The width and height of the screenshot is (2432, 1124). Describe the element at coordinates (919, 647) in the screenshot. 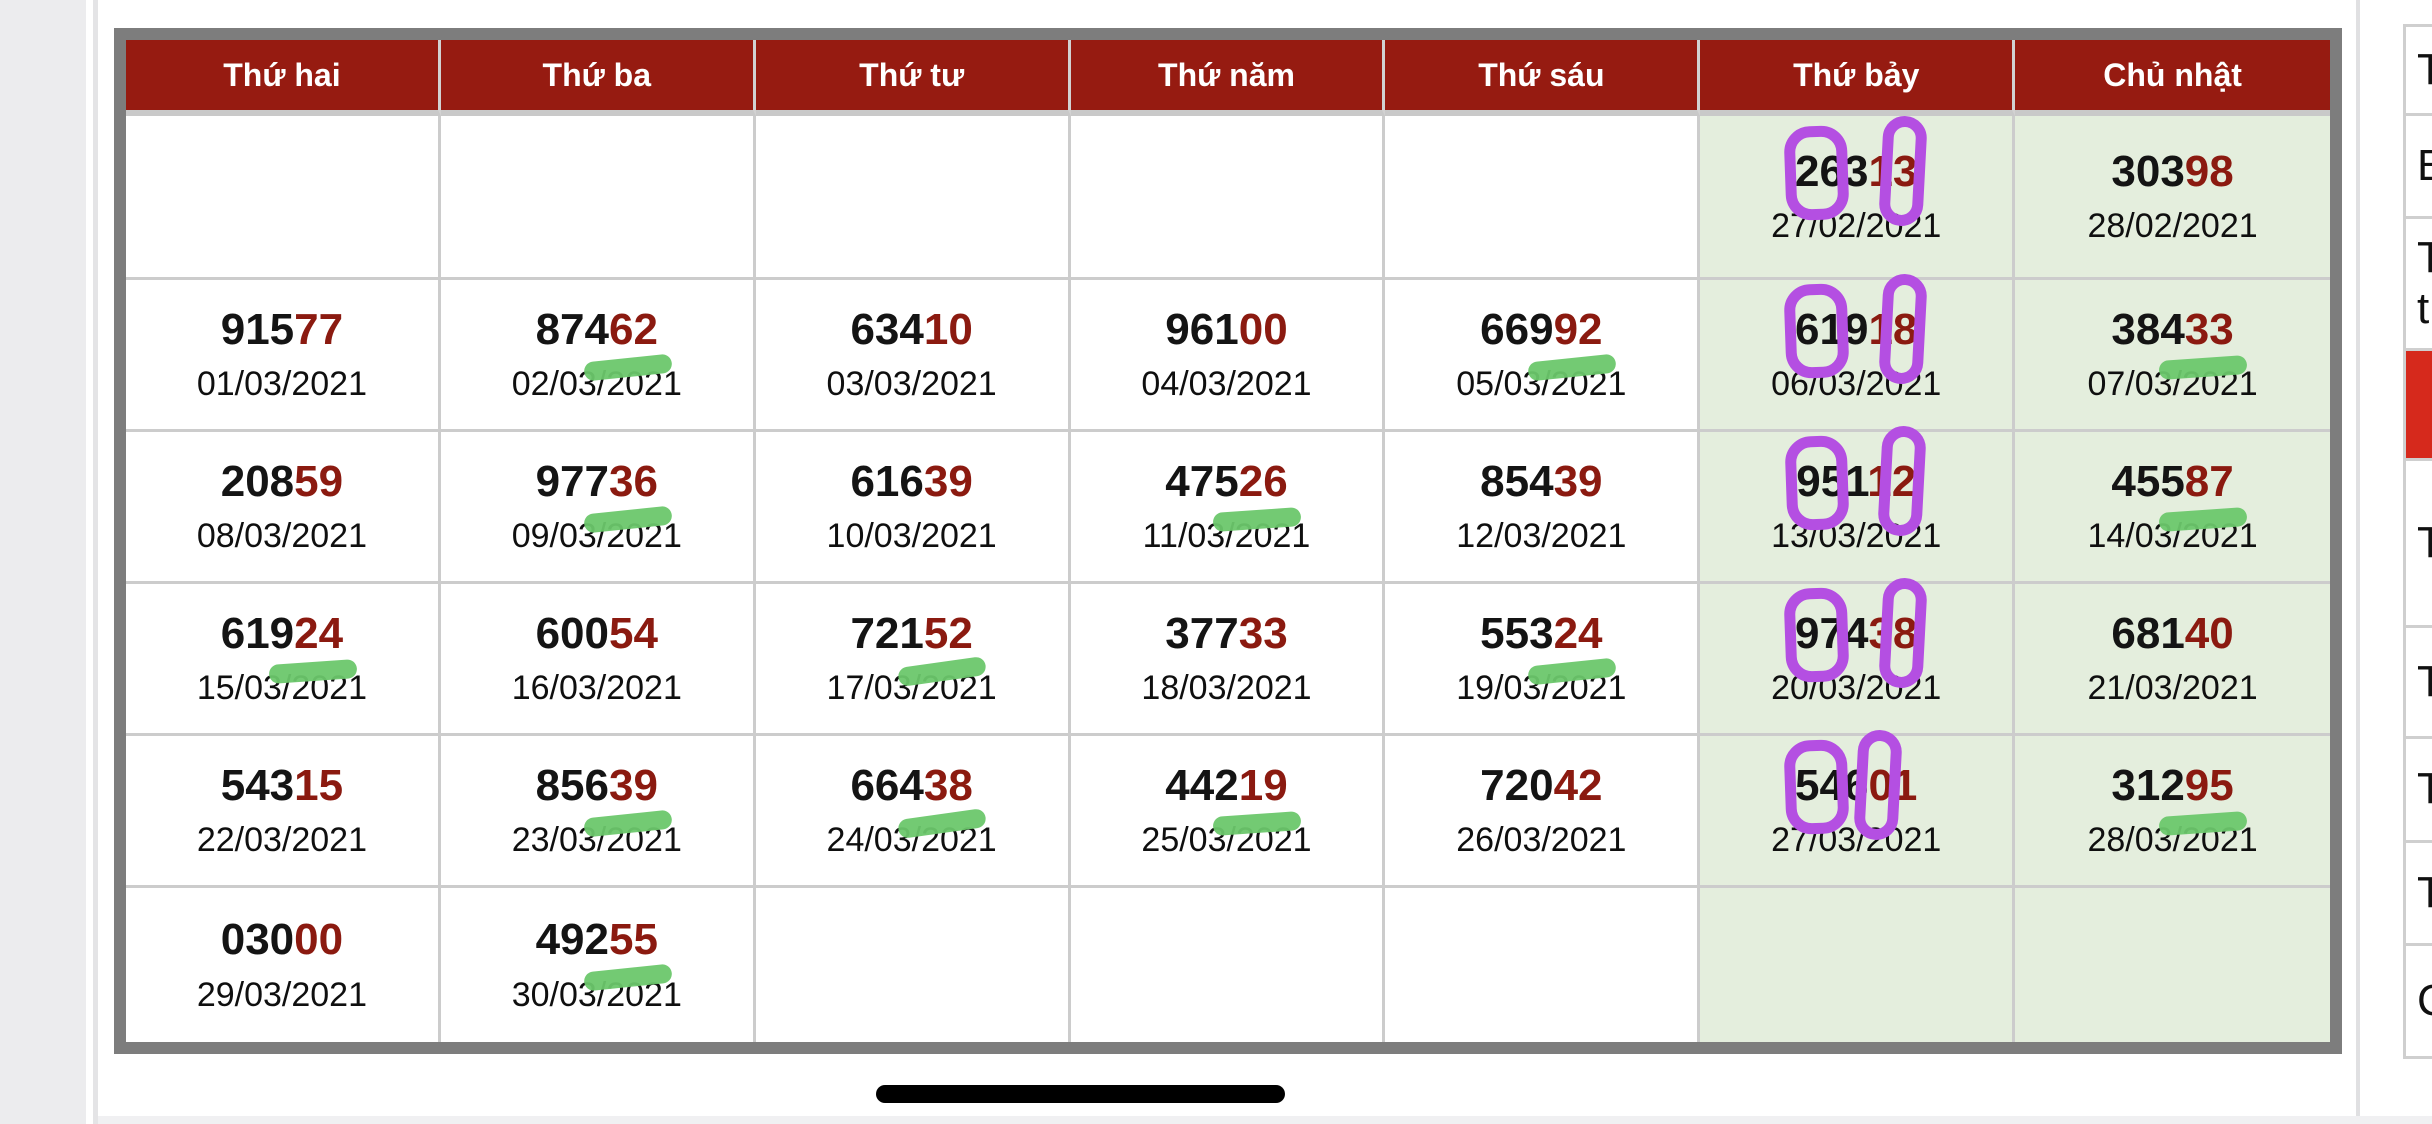

I see `lottery-number: 72152` at that location.